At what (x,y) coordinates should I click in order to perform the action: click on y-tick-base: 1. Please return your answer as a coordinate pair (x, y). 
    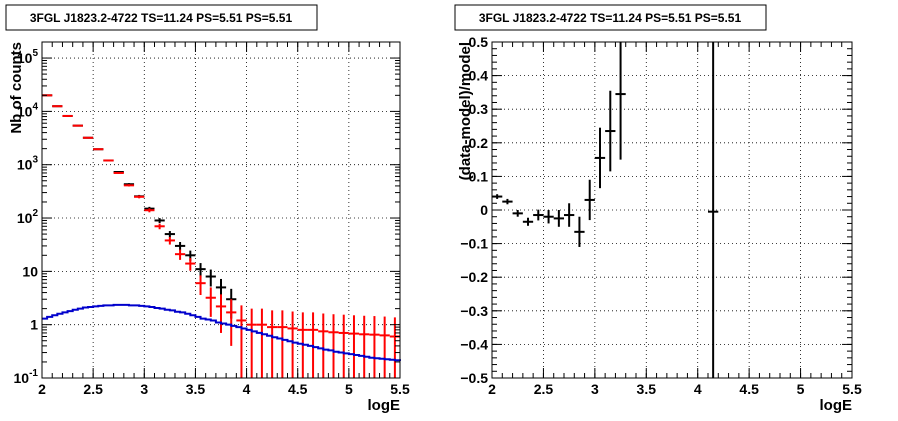
    Looking at the image, I should click on (34, 325).